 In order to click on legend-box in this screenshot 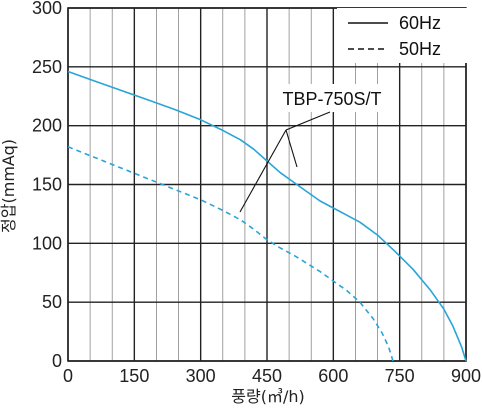, I will do `click(402, 35)`.